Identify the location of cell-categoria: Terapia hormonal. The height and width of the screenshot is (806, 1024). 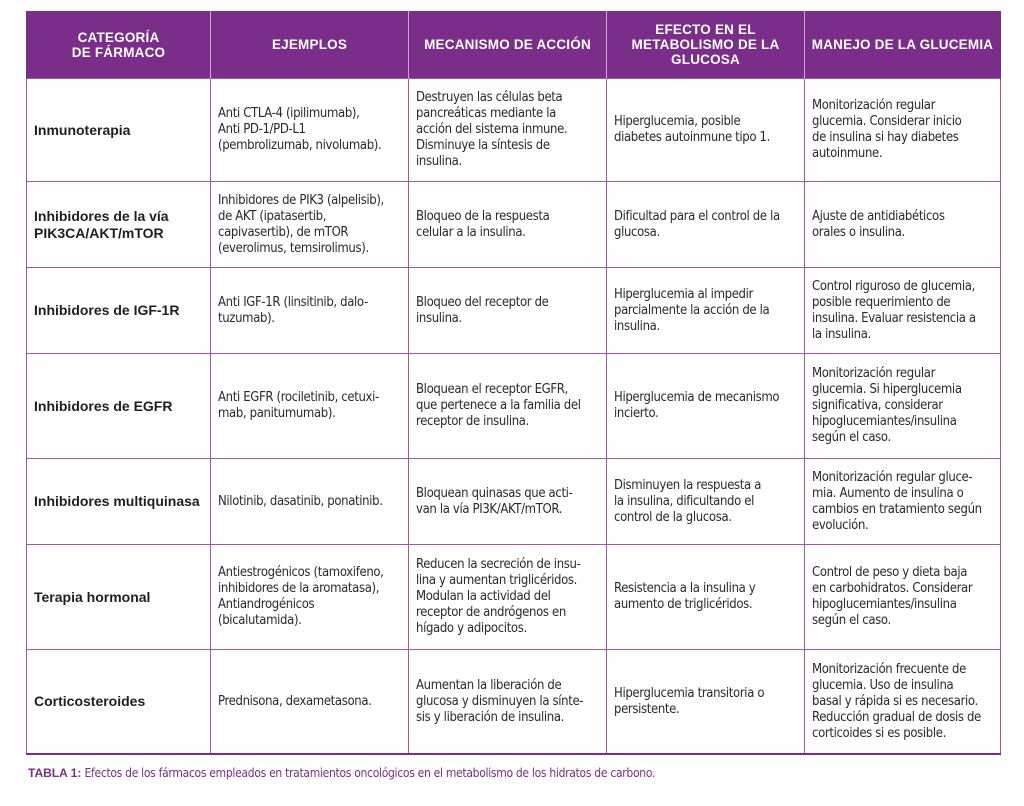
(118, 597).